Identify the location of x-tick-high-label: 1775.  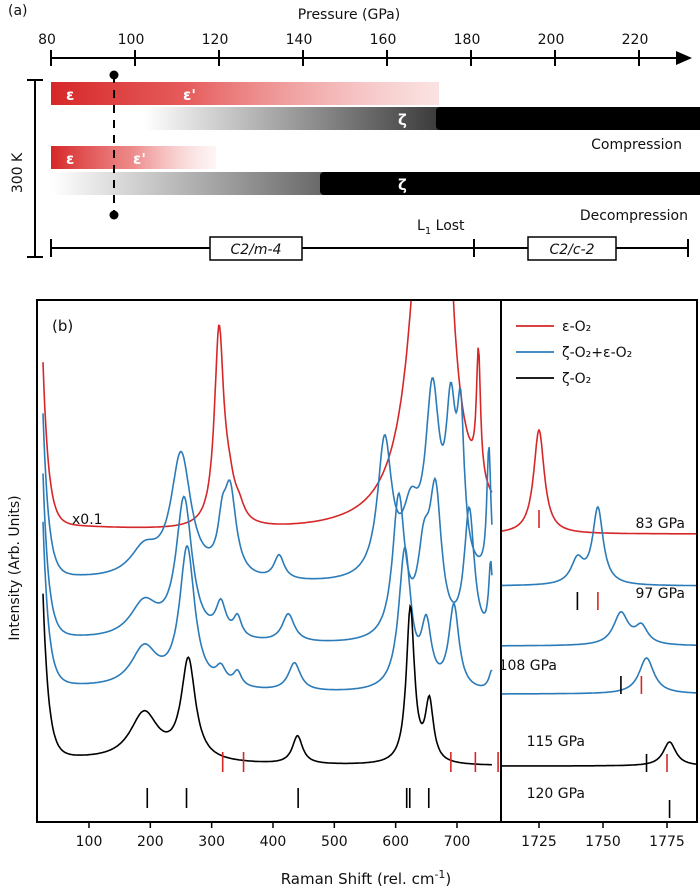
(667, 842).